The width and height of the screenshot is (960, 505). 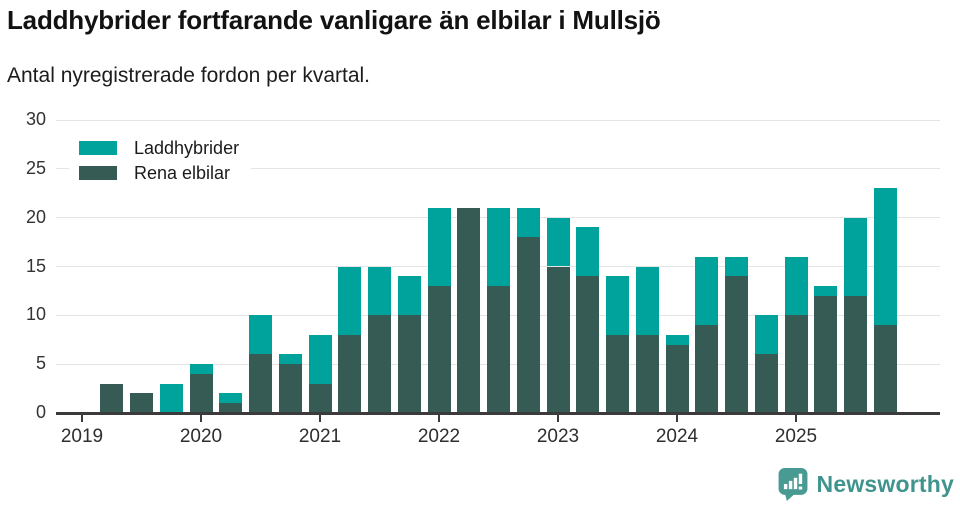 I want to click on newsworthy-branding: Newsworthy, so click(x=866, y=484).